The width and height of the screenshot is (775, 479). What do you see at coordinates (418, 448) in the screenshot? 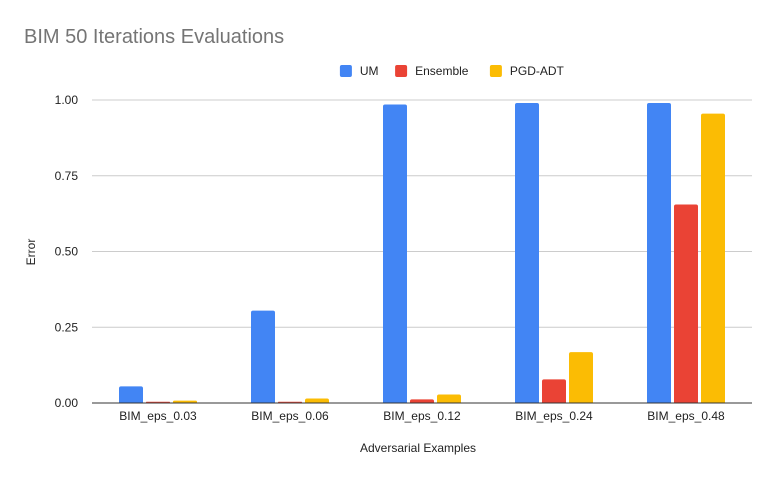
I see `x-axis-title: Adversarial Examples` at bounding box center [418, 448].